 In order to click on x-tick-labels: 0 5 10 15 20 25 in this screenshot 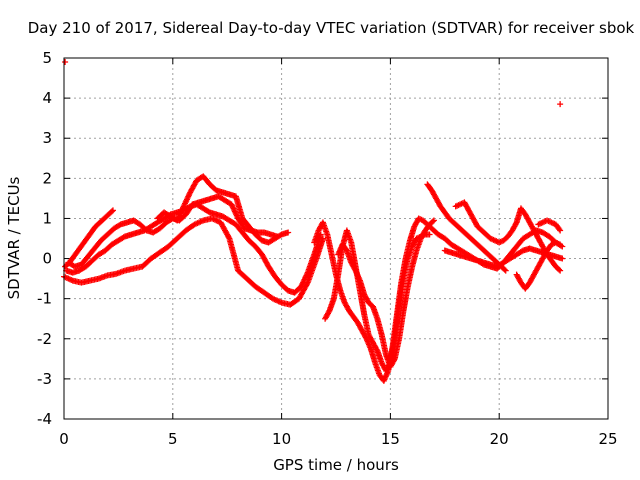, I will do `click(338, 439)`.